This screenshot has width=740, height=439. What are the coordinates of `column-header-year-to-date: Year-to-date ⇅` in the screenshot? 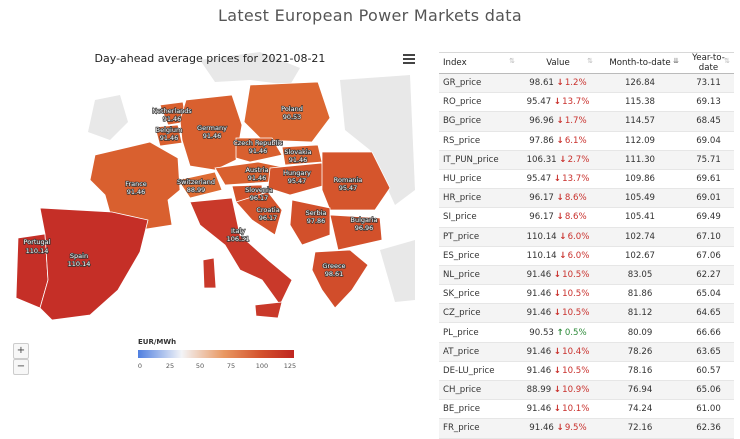 It's located at (708, 63).